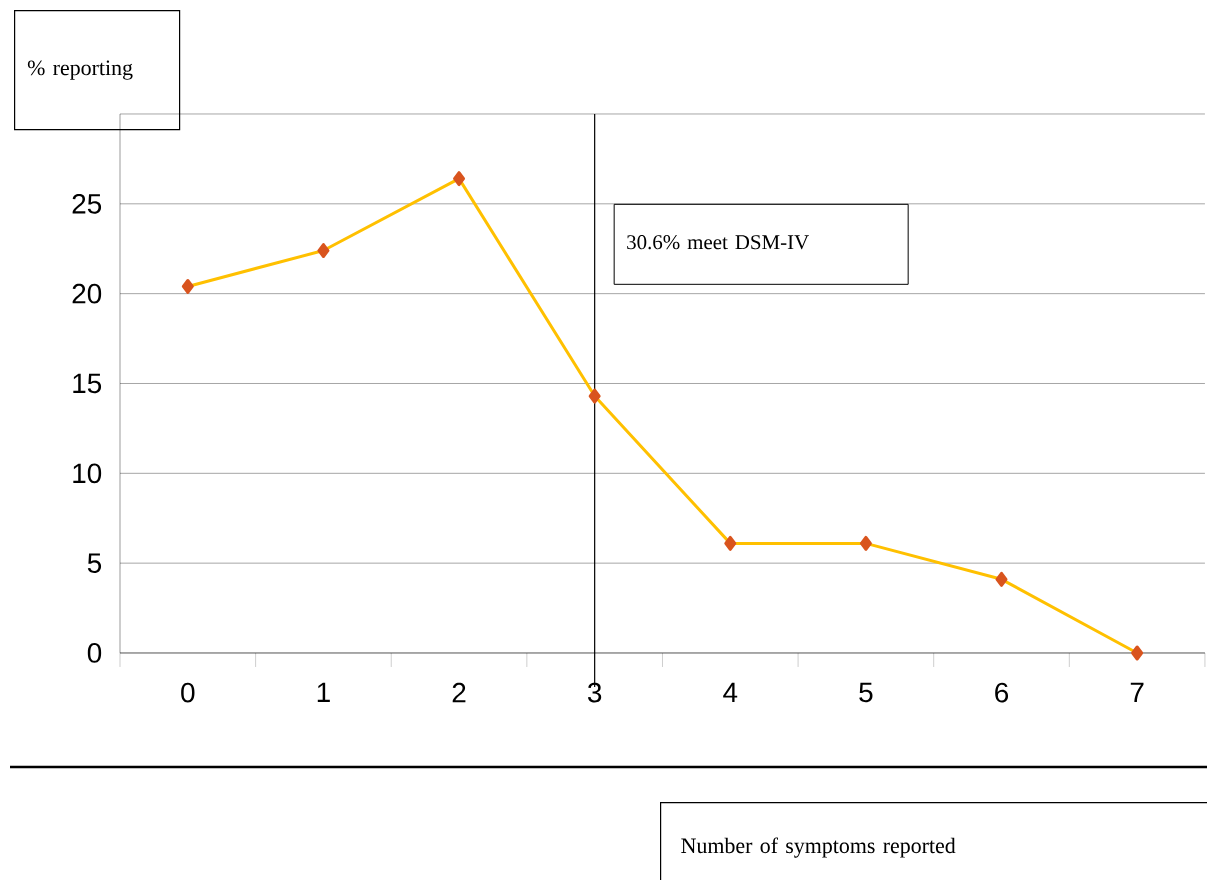 This screenshot has width=1207, height=880. I want to click on x-tick-label: 0, so click(188, 692).